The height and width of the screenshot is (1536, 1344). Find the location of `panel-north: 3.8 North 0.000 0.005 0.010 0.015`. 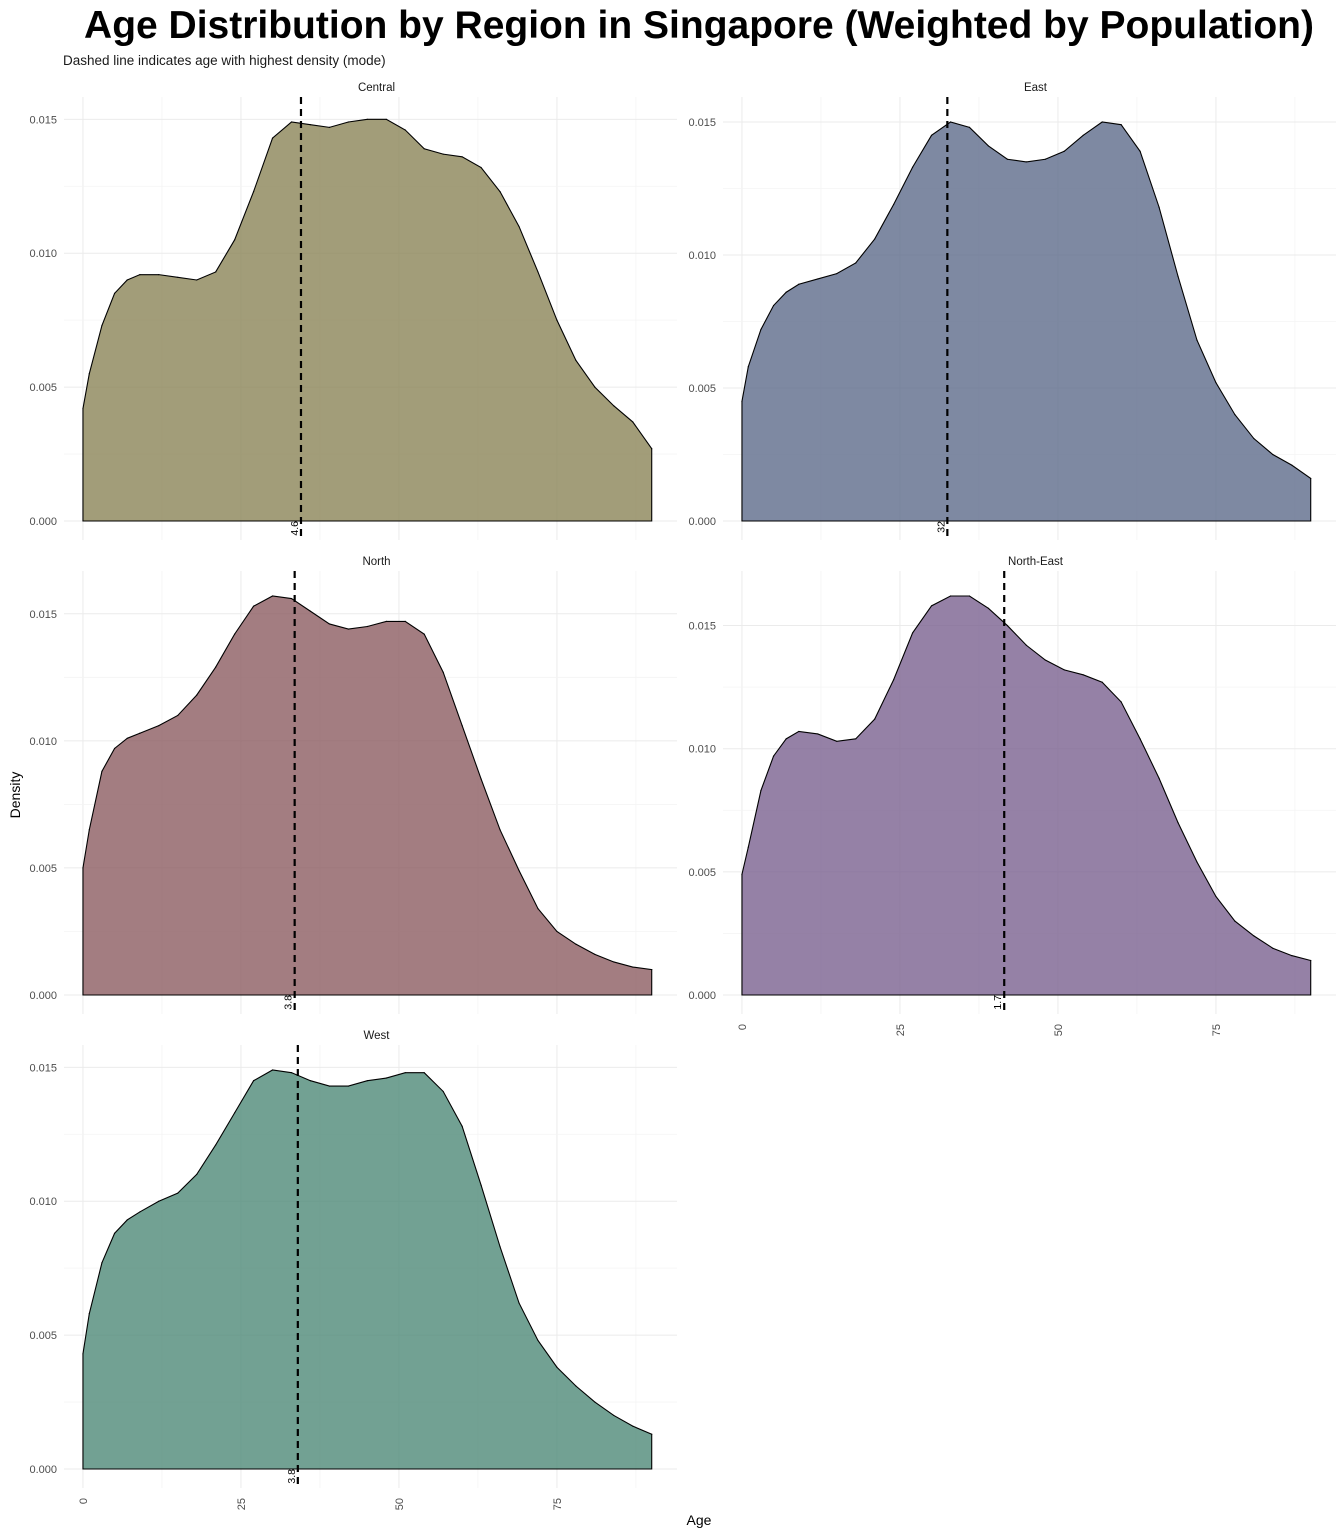

panel-north: 3.8 North 0.000 0.005 0.010 0.015 is located at coordinates (353, 785).